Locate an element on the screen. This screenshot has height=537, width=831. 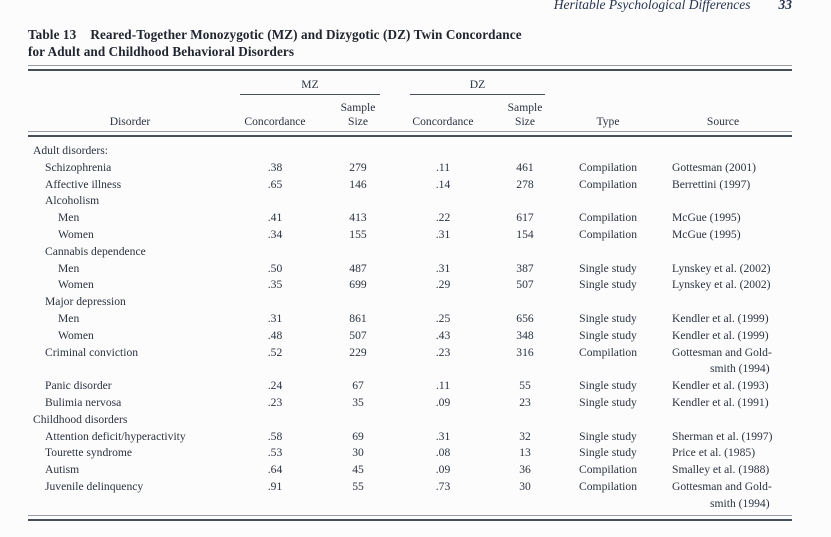
dz-concordance-cell: .11 is located at coordinates (443, 386).